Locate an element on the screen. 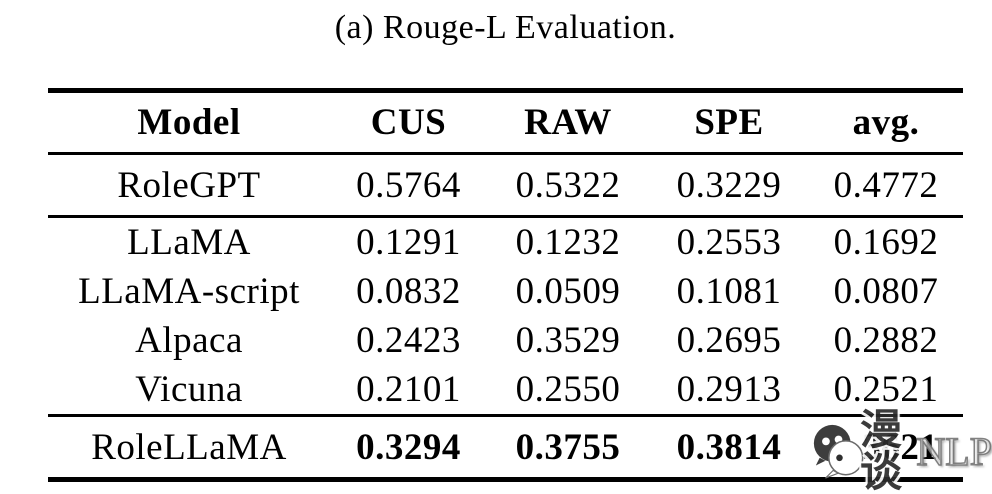 The width and height of the screenshot is (992, 494). table-row-rolegpt: RoleGPT 0.5764 0.5322 0.3229 0.4772 is located at coordinates (505, 185).